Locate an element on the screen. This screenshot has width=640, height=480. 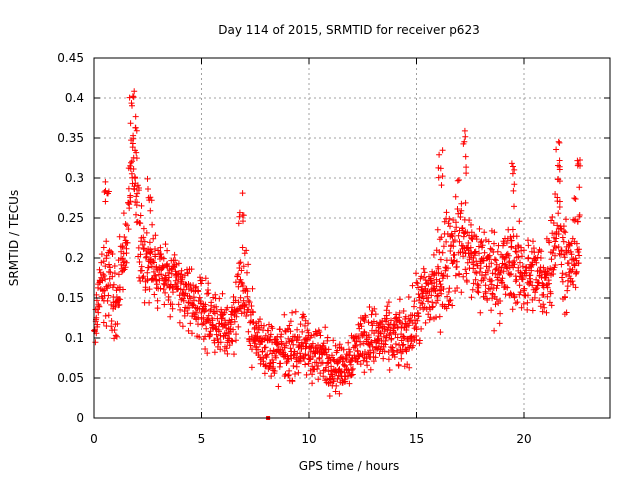
x-tick-label: 5 is located at coordinates (202, 439).